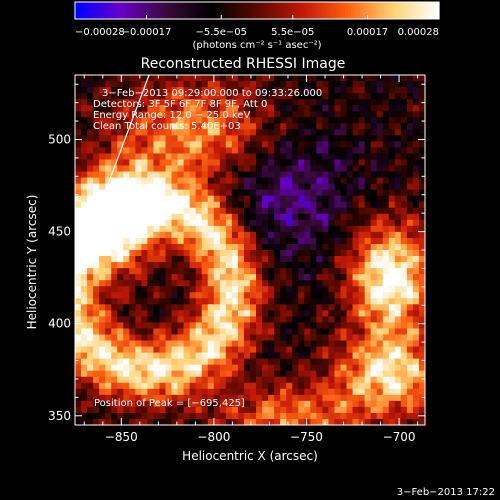 This screenshot has height=500, width=500. Describe the element at coordinates (250, 456) in the screenshot. I see `x-axis-label: Heliocentric X (arcsec)` at that location.